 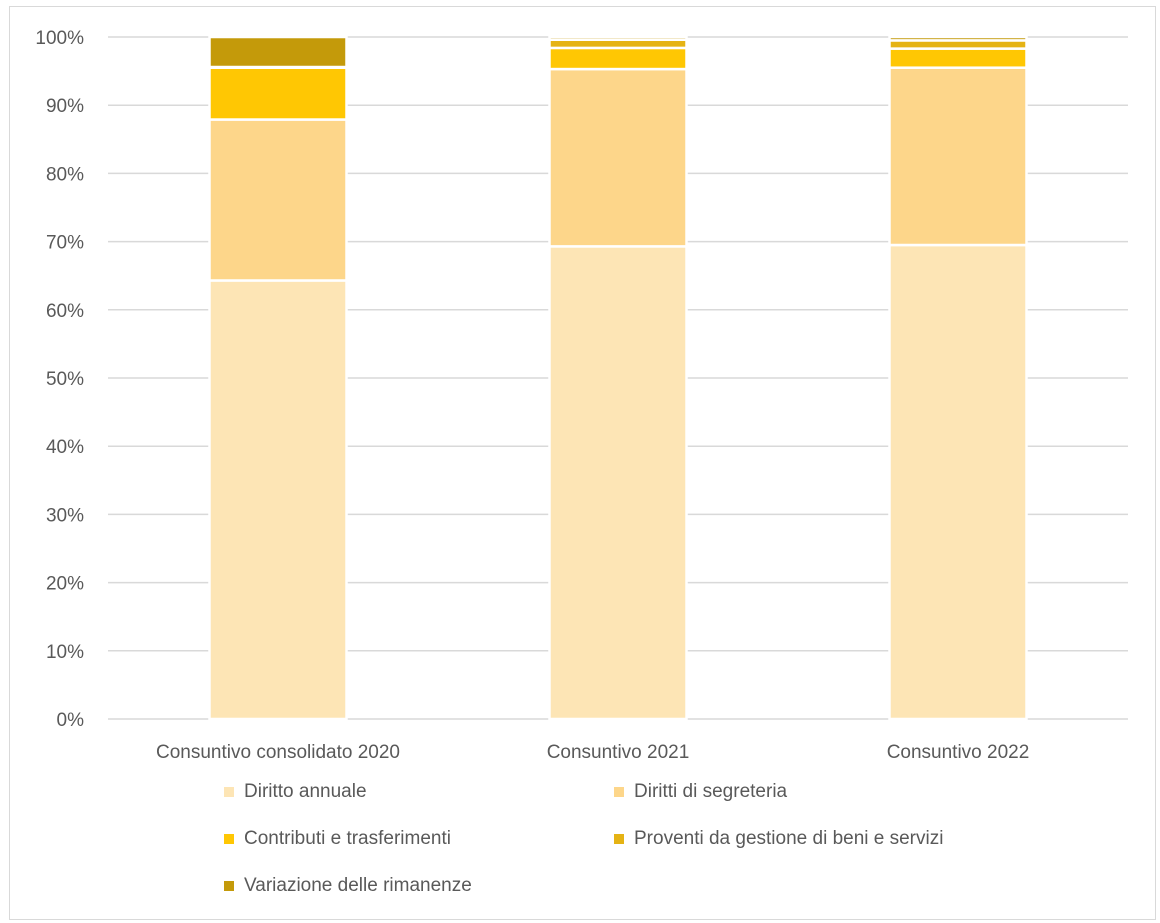 I want to click on y-tick-label: 40%, so click(x=65, y=447).